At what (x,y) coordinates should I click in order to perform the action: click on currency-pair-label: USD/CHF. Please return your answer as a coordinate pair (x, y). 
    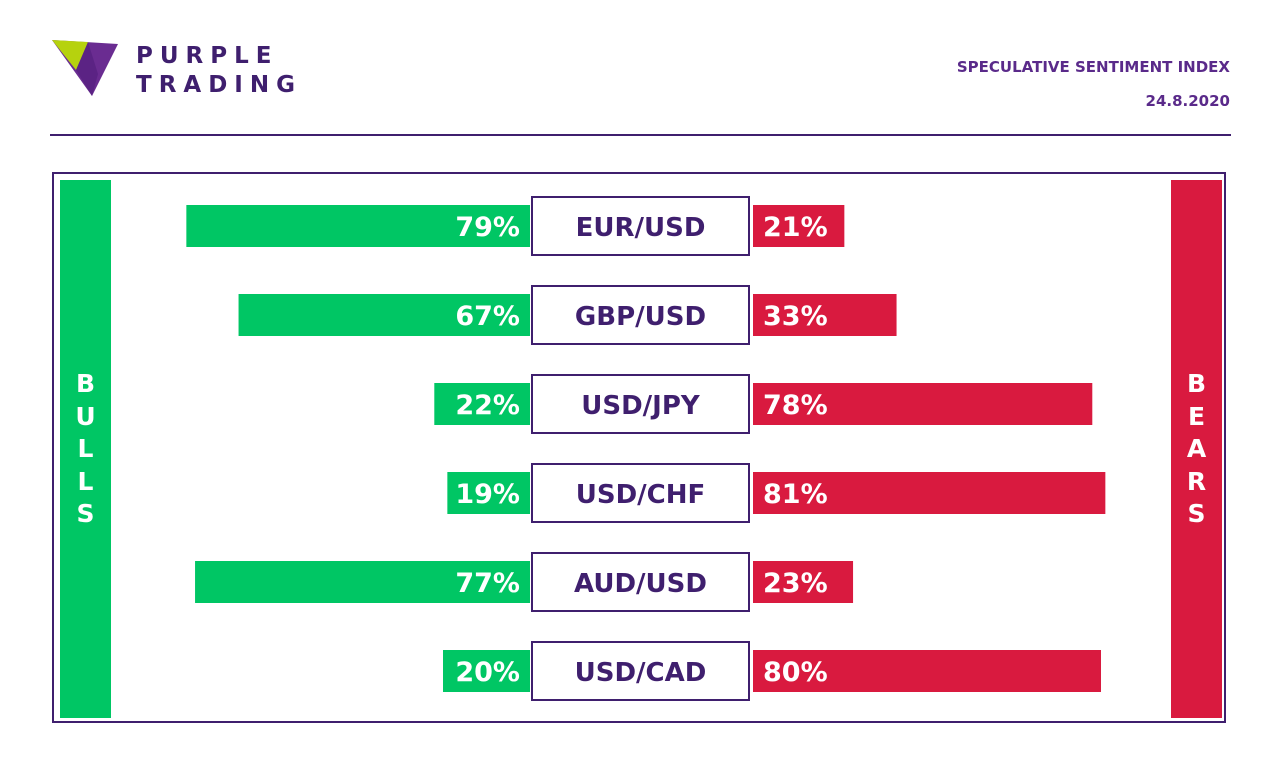
    Looking at the image, I should click on (641, 495).